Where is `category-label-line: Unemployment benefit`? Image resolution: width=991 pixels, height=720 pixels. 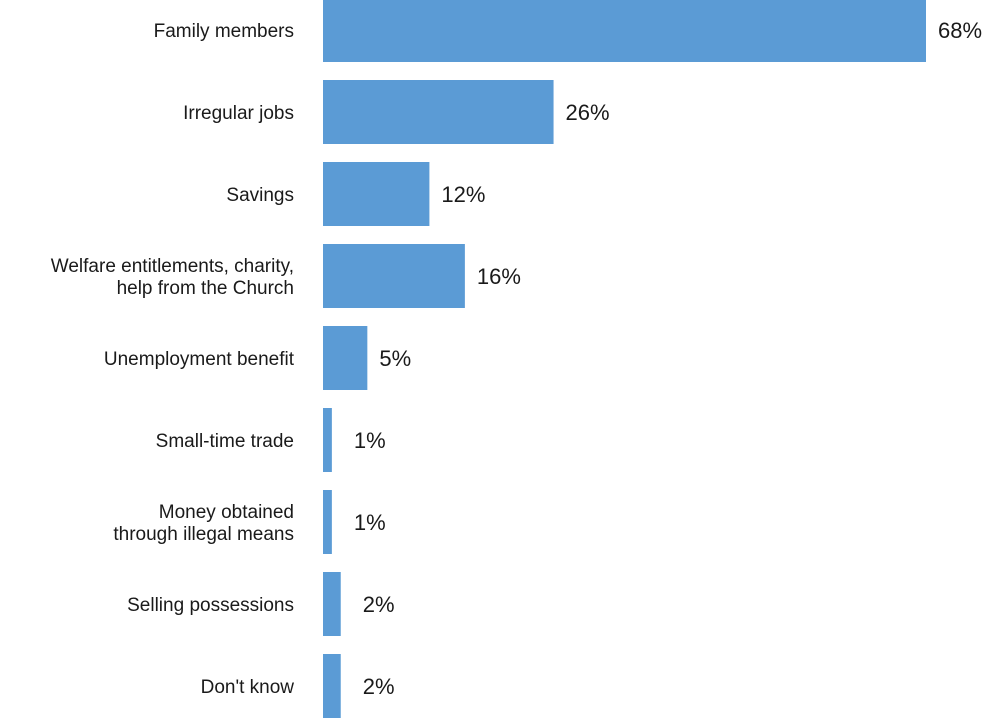
category-label-line: Unemployment benefit is located at coordinates (199, 359).